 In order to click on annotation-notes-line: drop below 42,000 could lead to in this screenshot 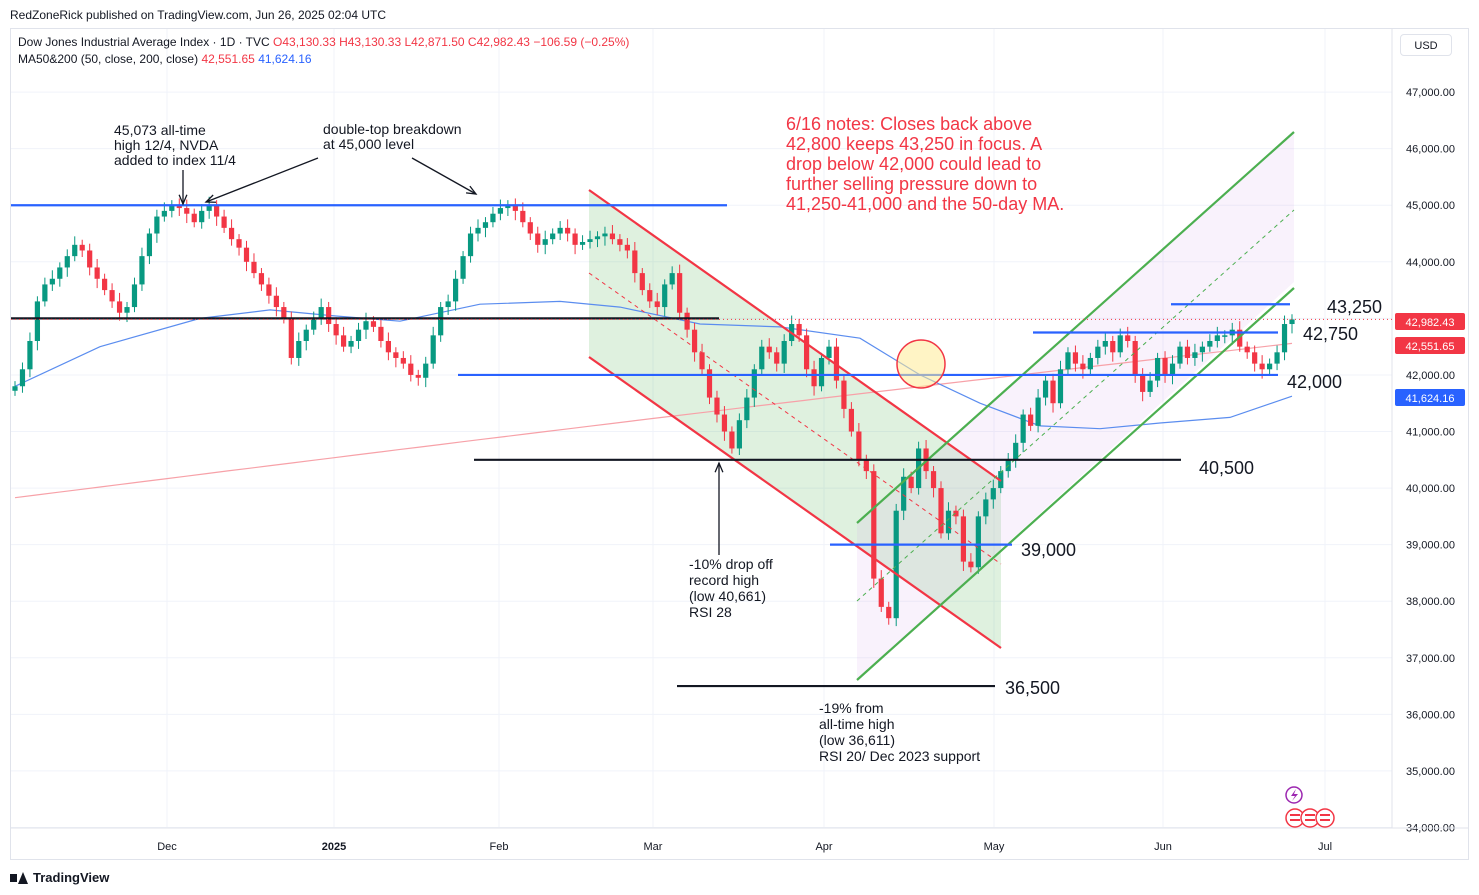, I will do `click(913, 164)`.